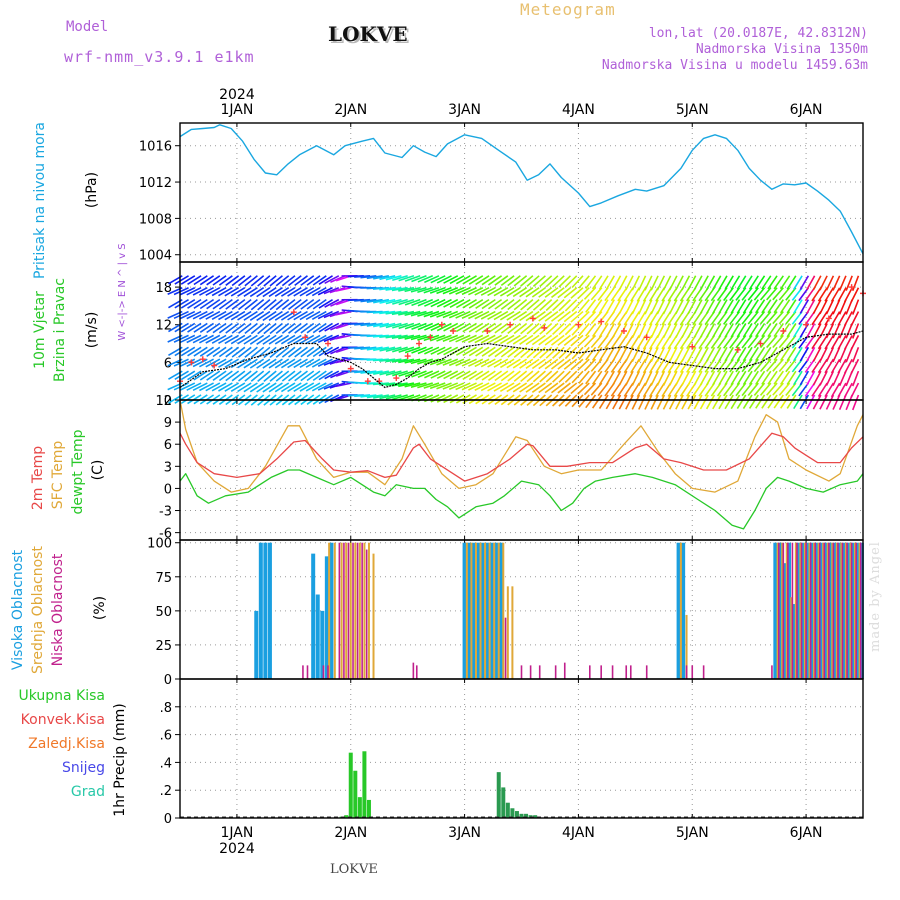  I want to click on bottom-day-label: 5JAN, so click(692, 833).